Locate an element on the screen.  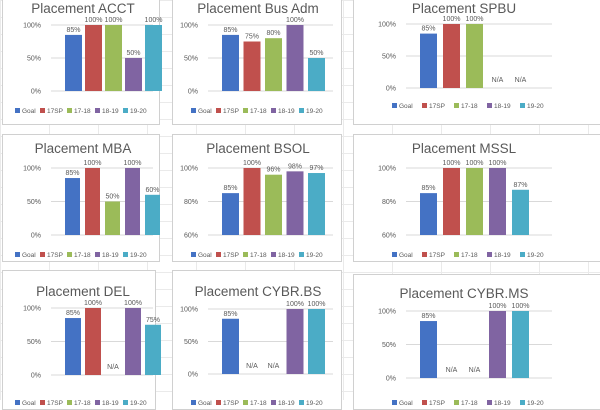
data-label: 97% is located at coordinates (316, 168).